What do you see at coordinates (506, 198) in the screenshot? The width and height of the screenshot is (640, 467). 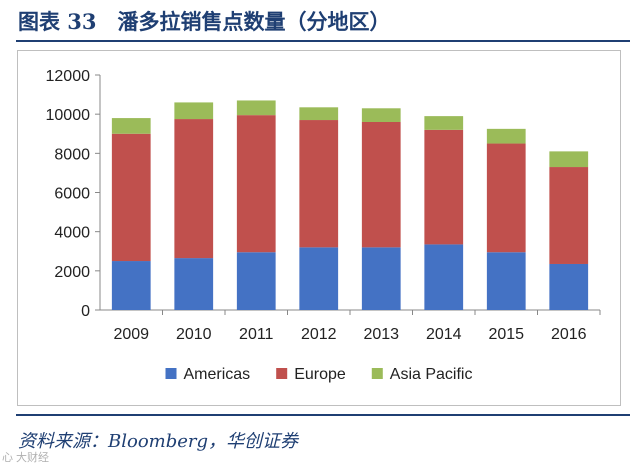 I see `bar-europe-2015` at bounding box center [506, 198].